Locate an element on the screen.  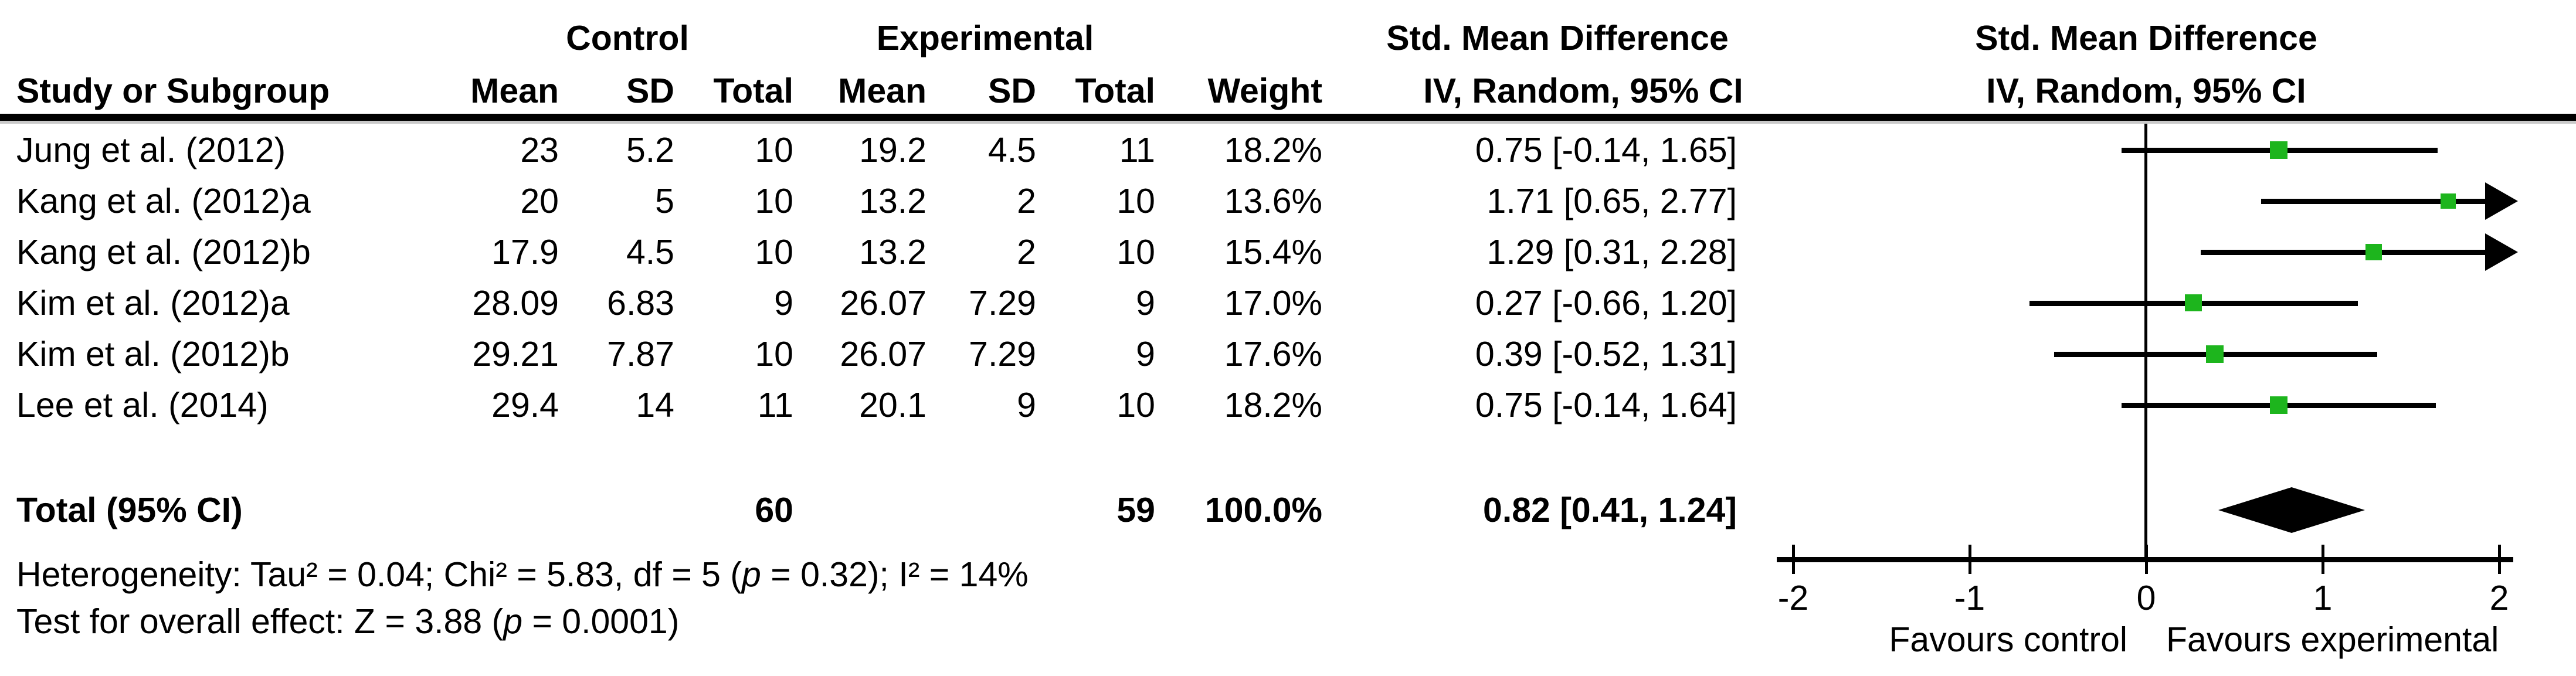
group-header-experimental: Experimental is located at coordinates (985, 38).